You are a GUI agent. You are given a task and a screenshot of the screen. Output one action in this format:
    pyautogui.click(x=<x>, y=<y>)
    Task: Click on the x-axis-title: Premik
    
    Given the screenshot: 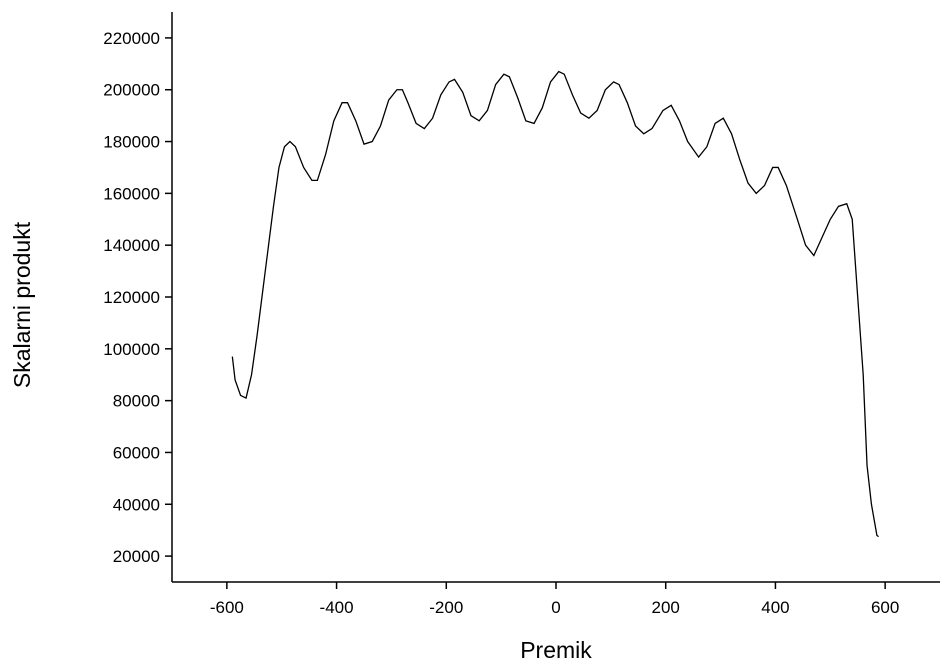 What is the action you would take?
    pyautogui.click(x=556, y=650)
    